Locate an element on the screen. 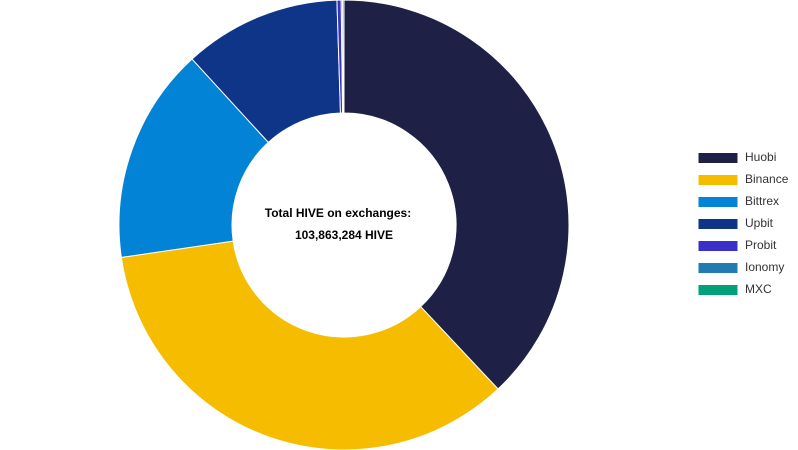 Image resolution: width=798 pixels, height=450 pixels. center-title: Total HIVE on exchanges: is located at coordinates (338, 213).